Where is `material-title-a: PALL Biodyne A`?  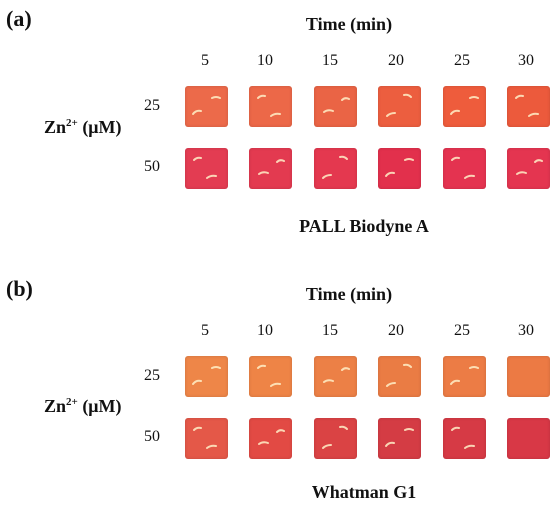
material-title-a: PALL Biodyne A is located at coordinates (364, 226).